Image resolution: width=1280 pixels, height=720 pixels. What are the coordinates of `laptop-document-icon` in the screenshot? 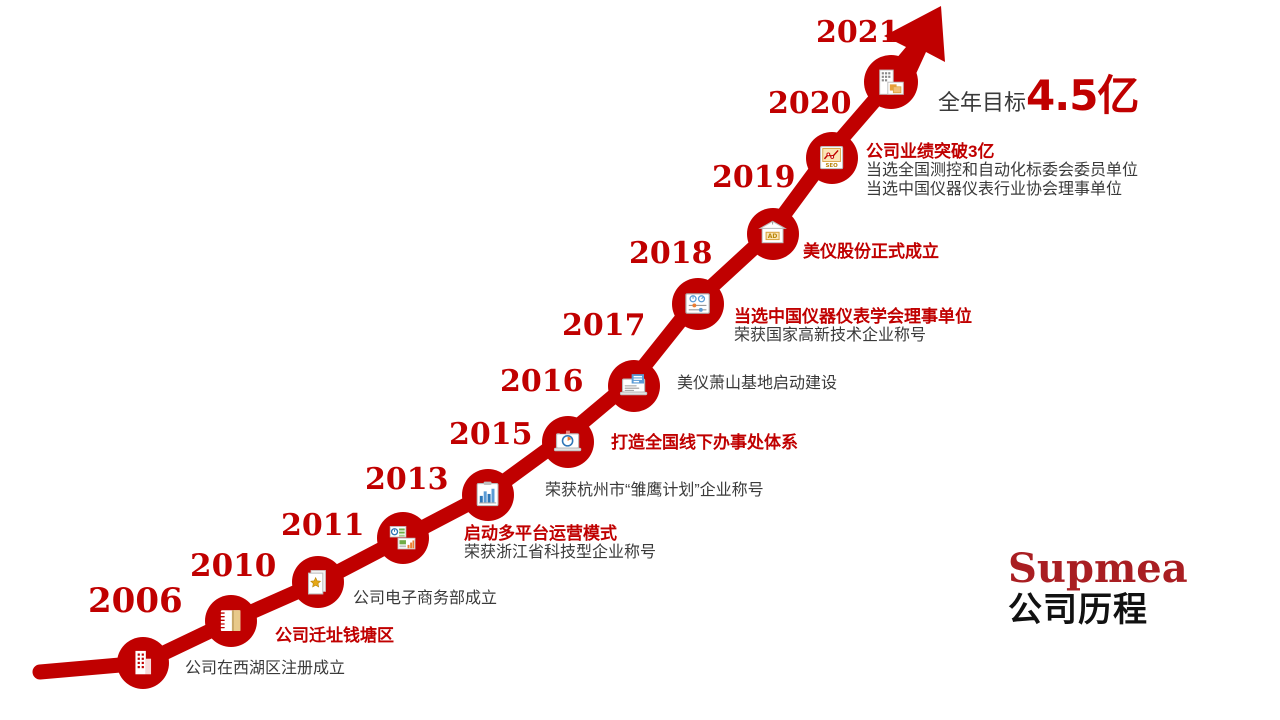 It's located at (634, 385).